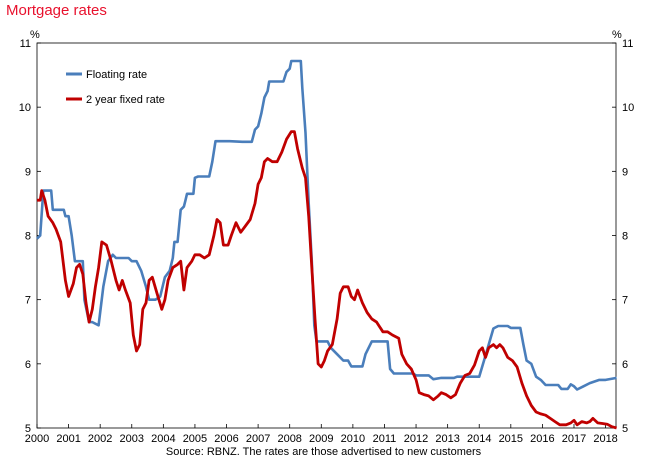 This screenshot has width=647, height=464. What do you see at coordinates (195, 439) in the screenshot?
I see `x-tick-label: 2005` at bounding box center [195, 439].